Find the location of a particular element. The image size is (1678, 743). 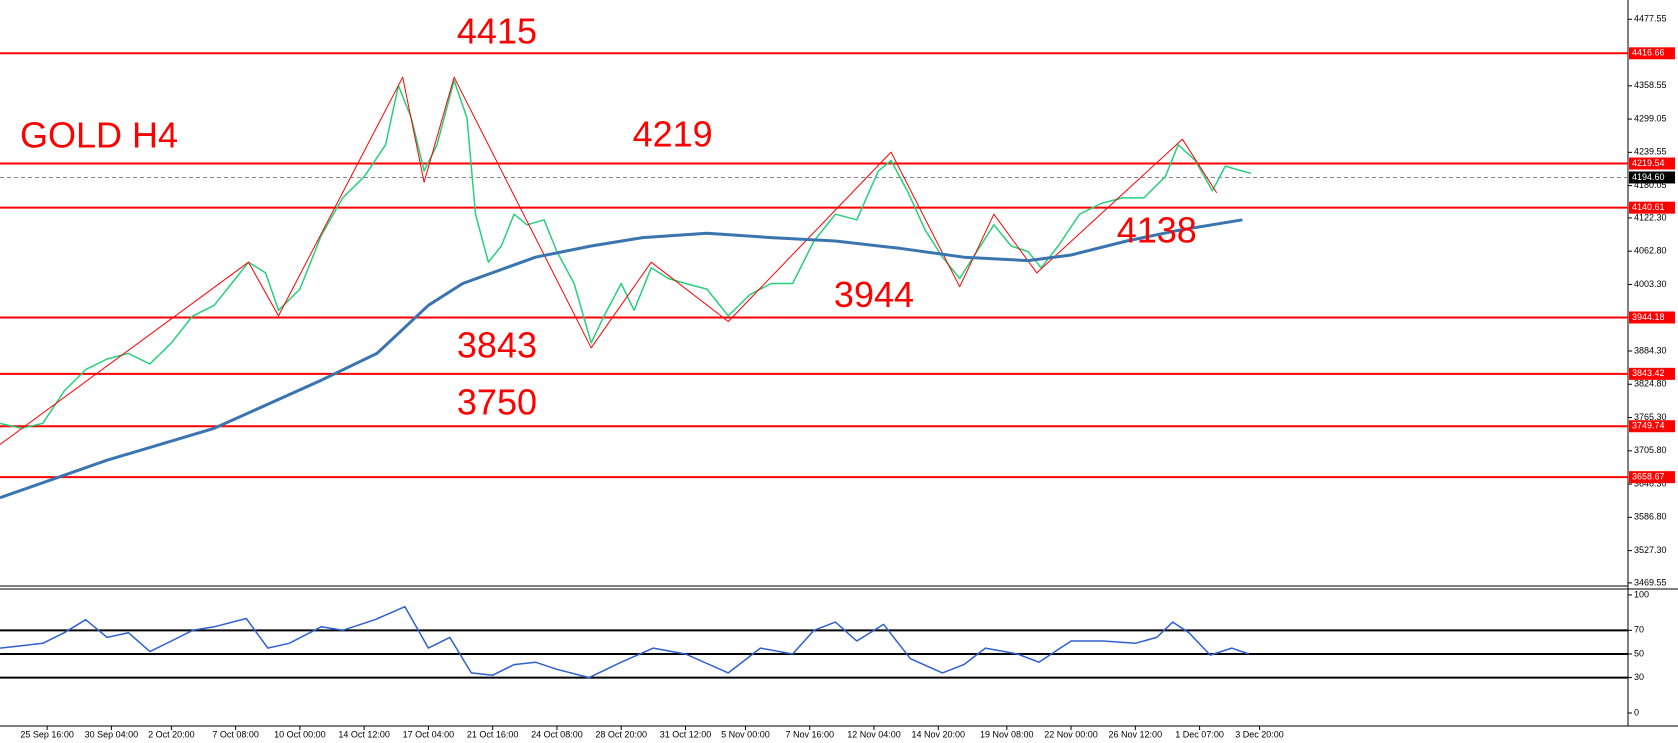

x-tick-label: 10 Oct 00:00 is located at coordinates (300, 734).